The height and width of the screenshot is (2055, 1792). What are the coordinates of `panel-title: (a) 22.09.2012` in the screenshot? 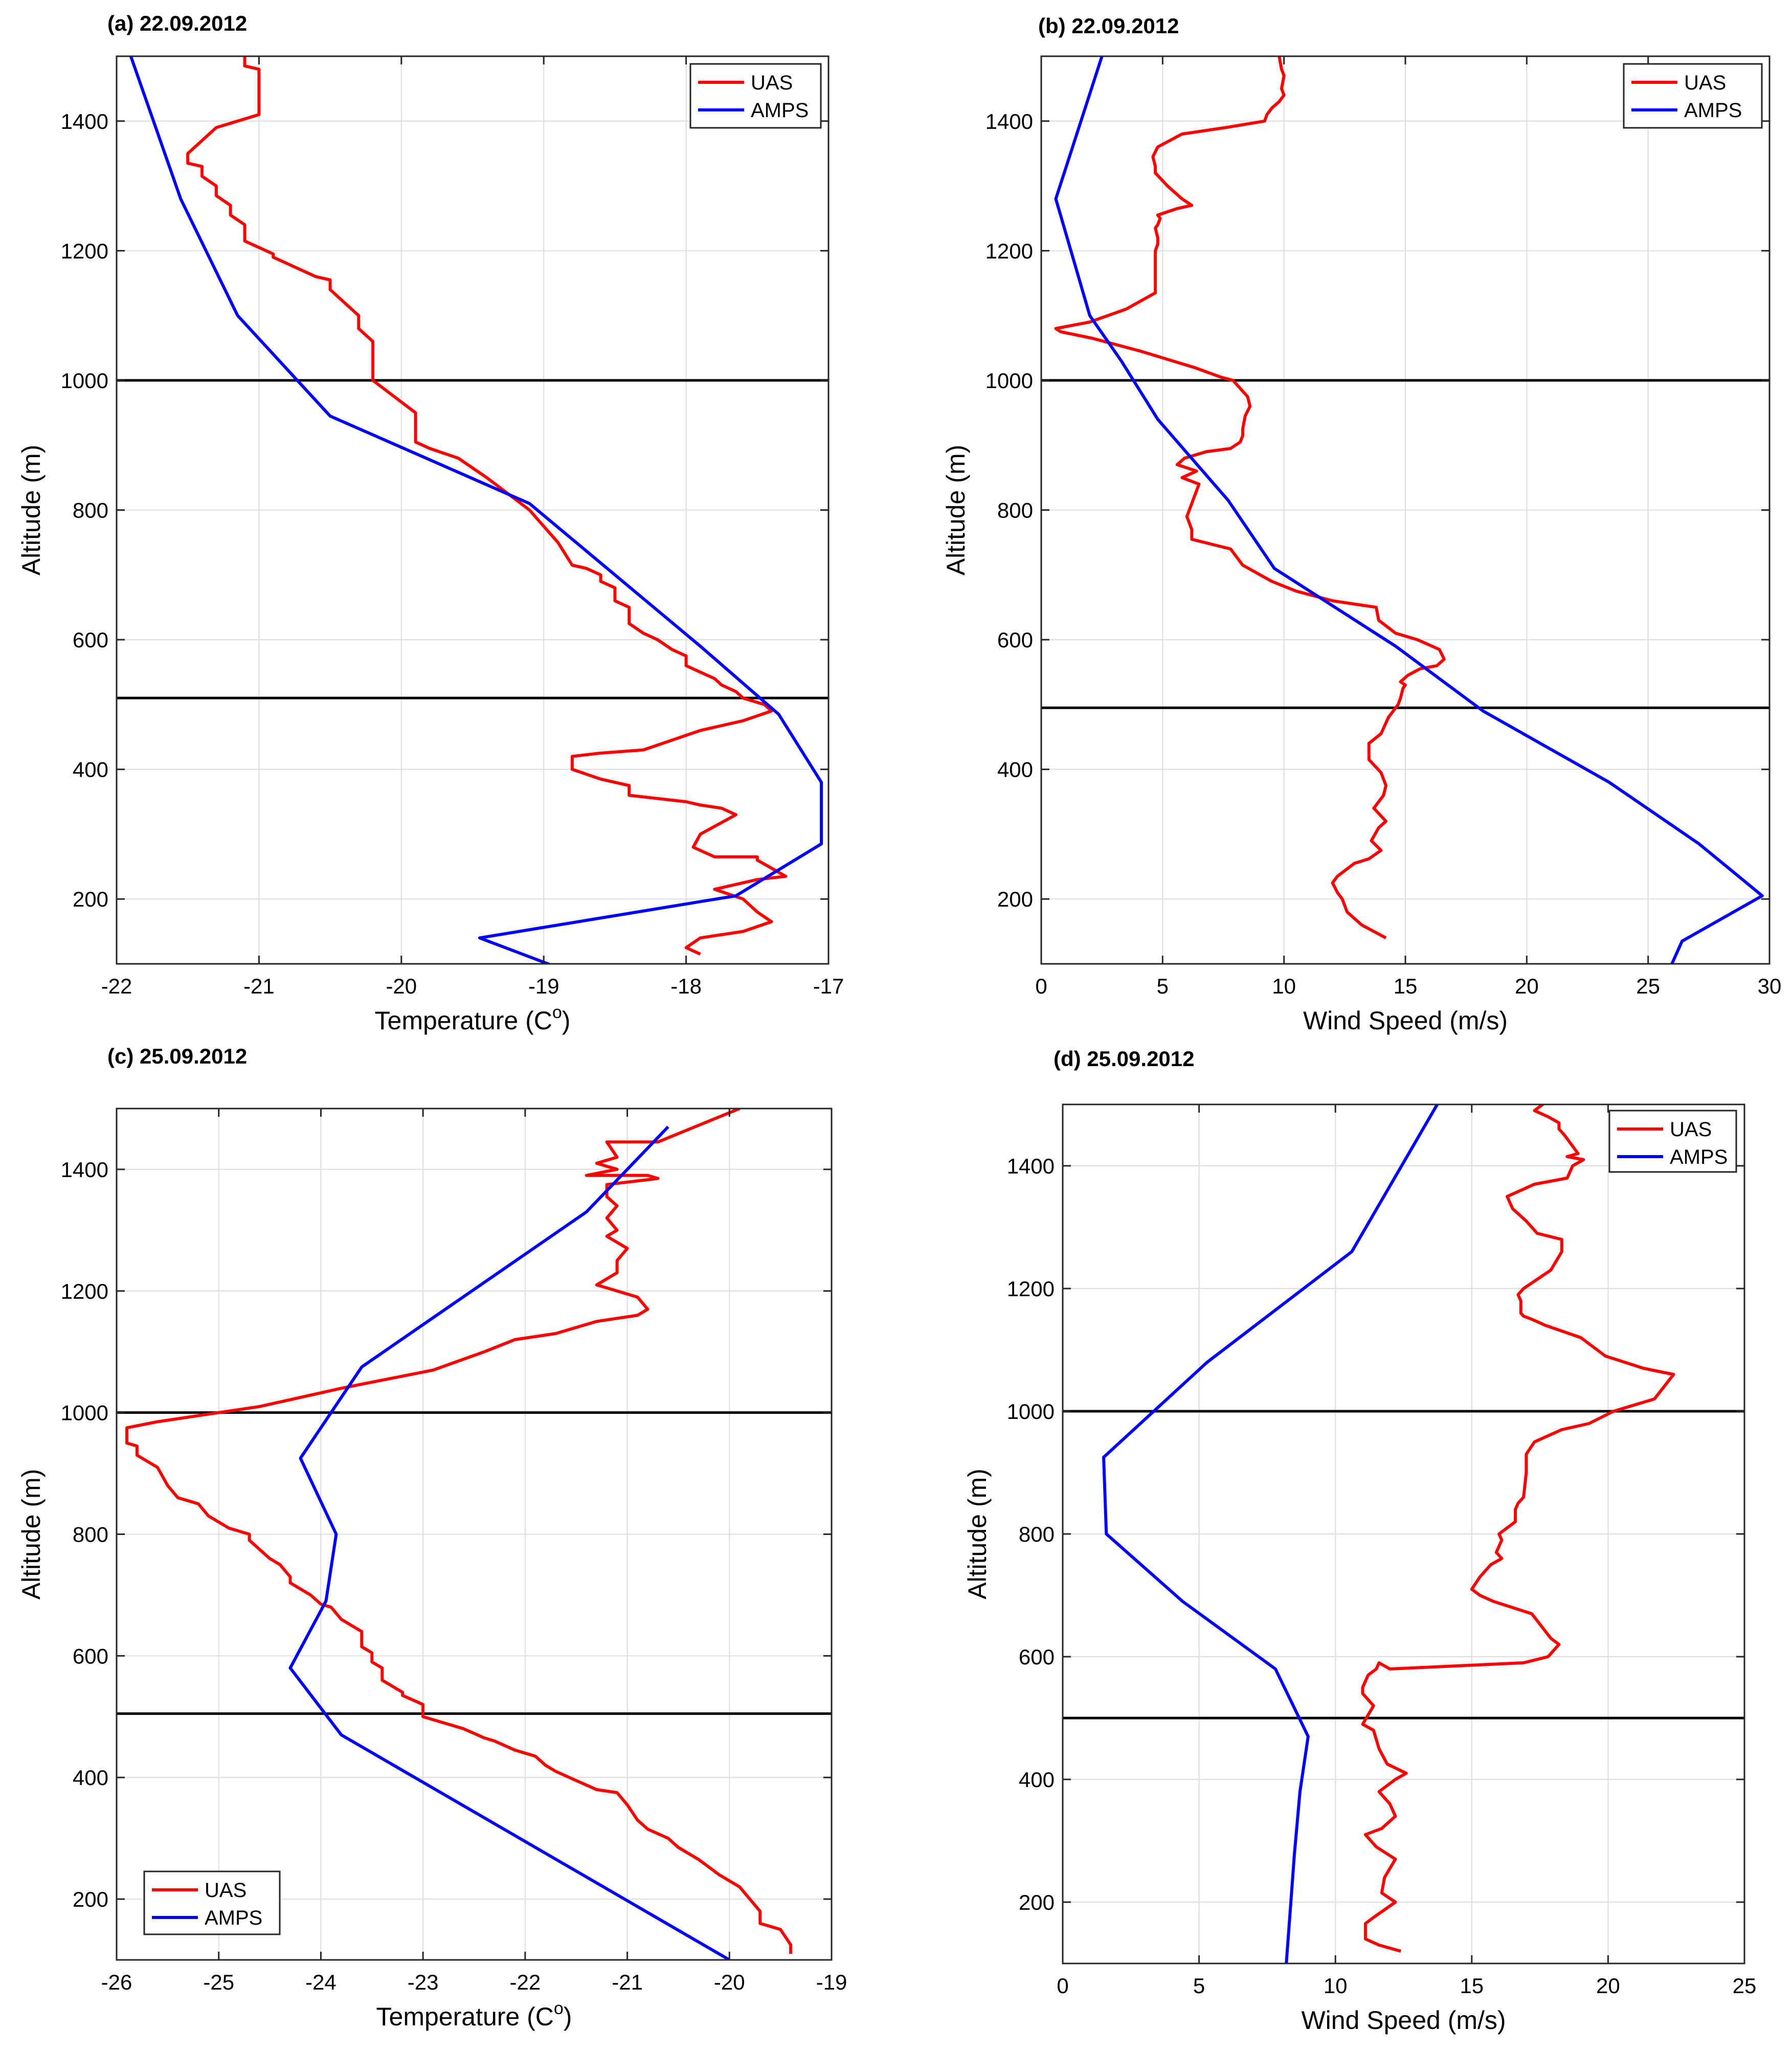 It's located at (177, 23).